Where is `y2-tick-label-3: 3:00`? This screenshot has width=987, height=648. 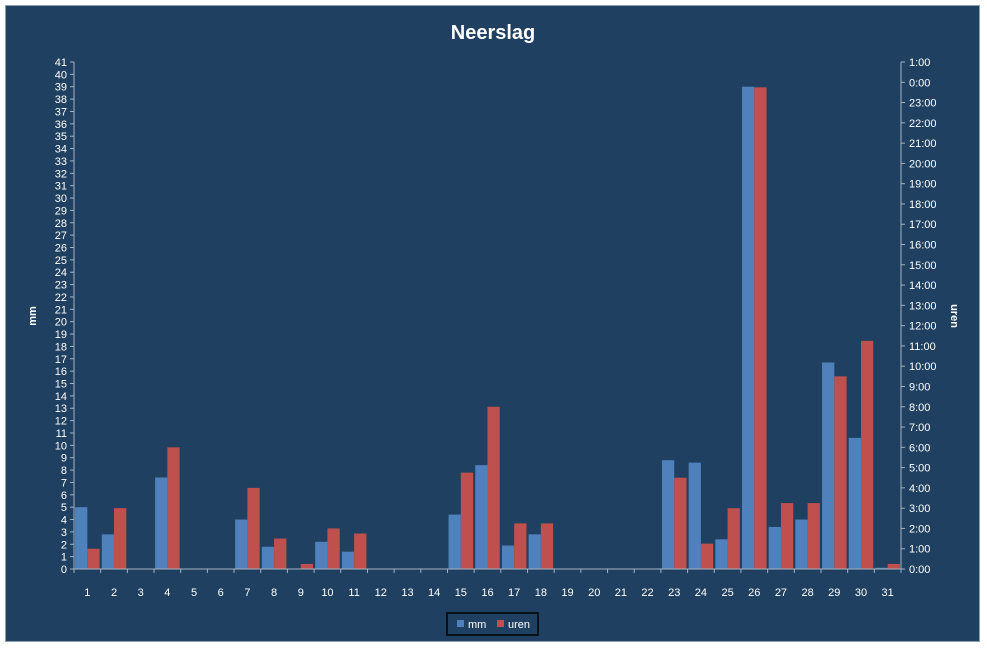
y2-tick-label-3: 3:00 is located at coordinates (919, 509).